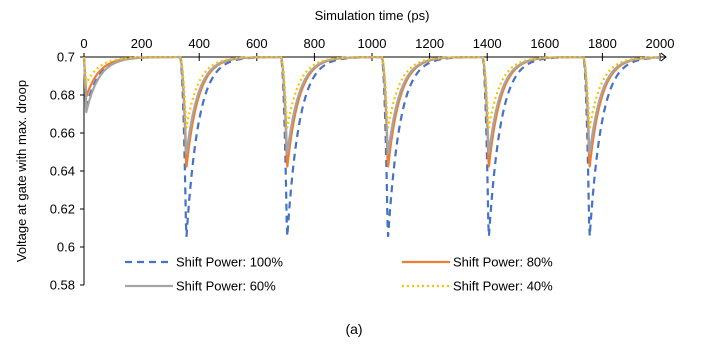 This screenshot has height=350, width=708. I want to click on legend-label: Shift Power: 100%, so click(229, 262).